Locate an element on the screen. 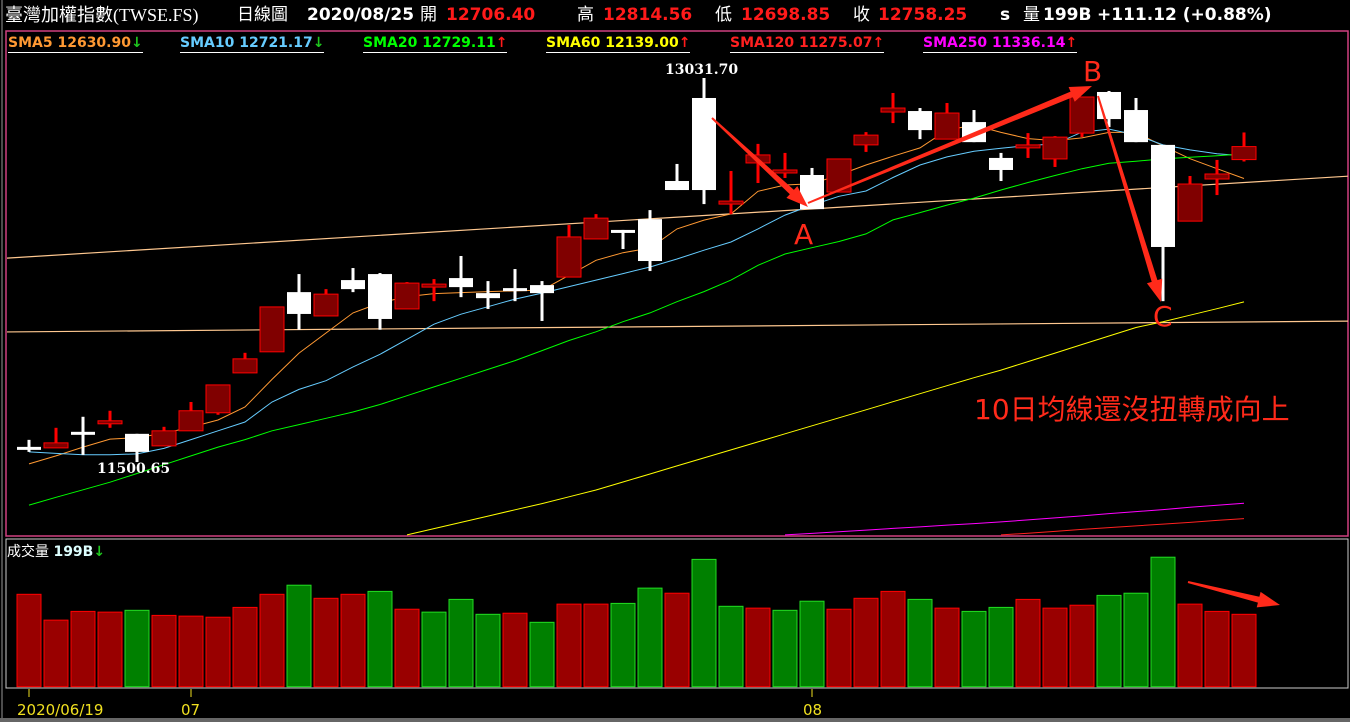  legend-sma120: SMA120 11275.07↑ is located at coordinates (807, 44).